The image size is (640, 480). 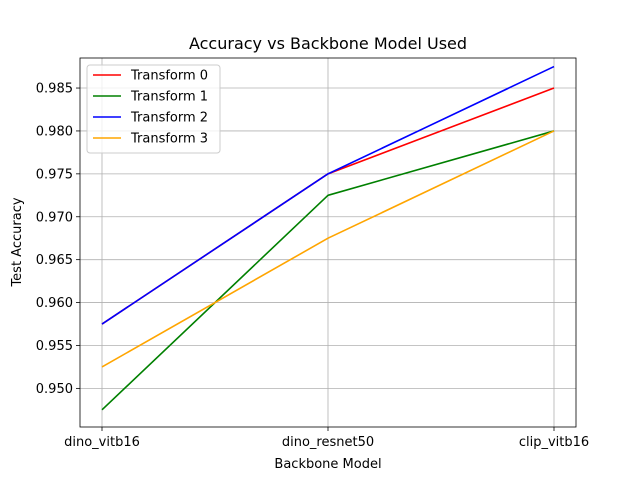 I want to click on y-tick-label: 0.955, so click(x=54, y=346).